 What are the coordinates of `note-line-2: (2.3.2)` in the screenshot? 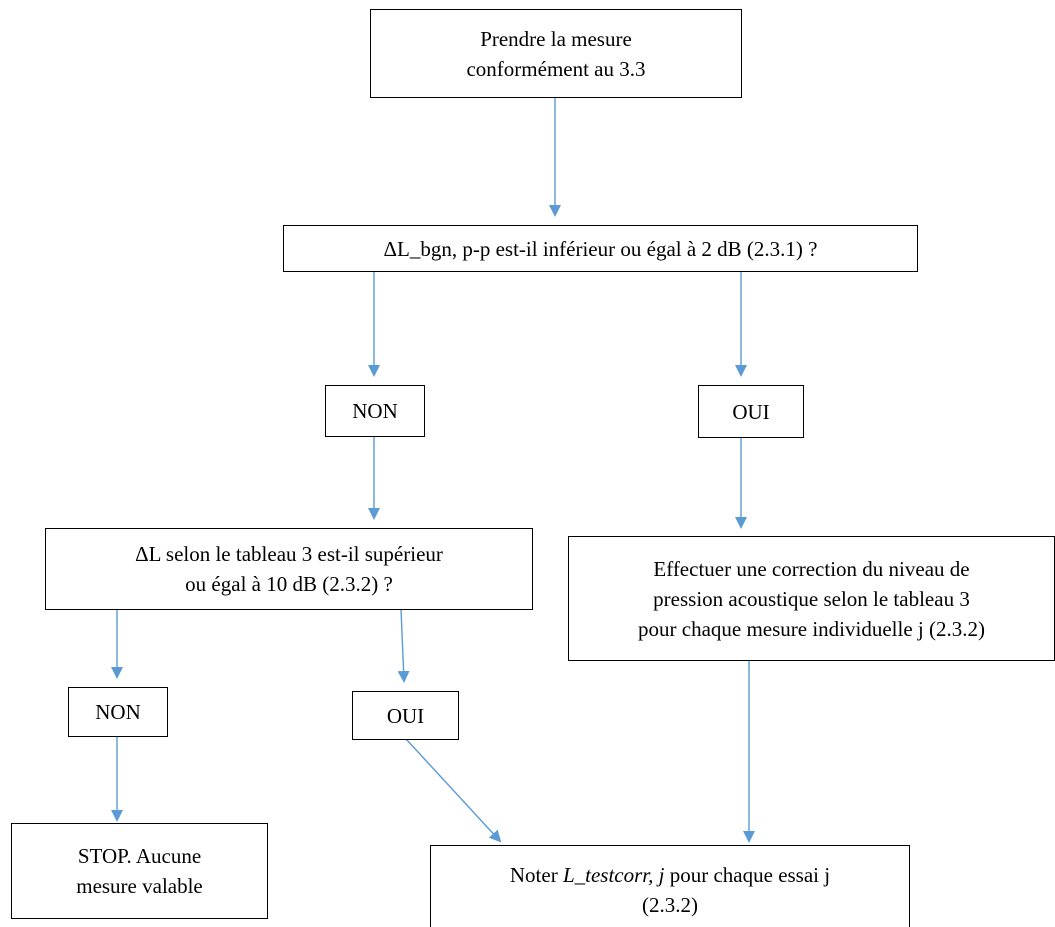 It's located at (670, 905).